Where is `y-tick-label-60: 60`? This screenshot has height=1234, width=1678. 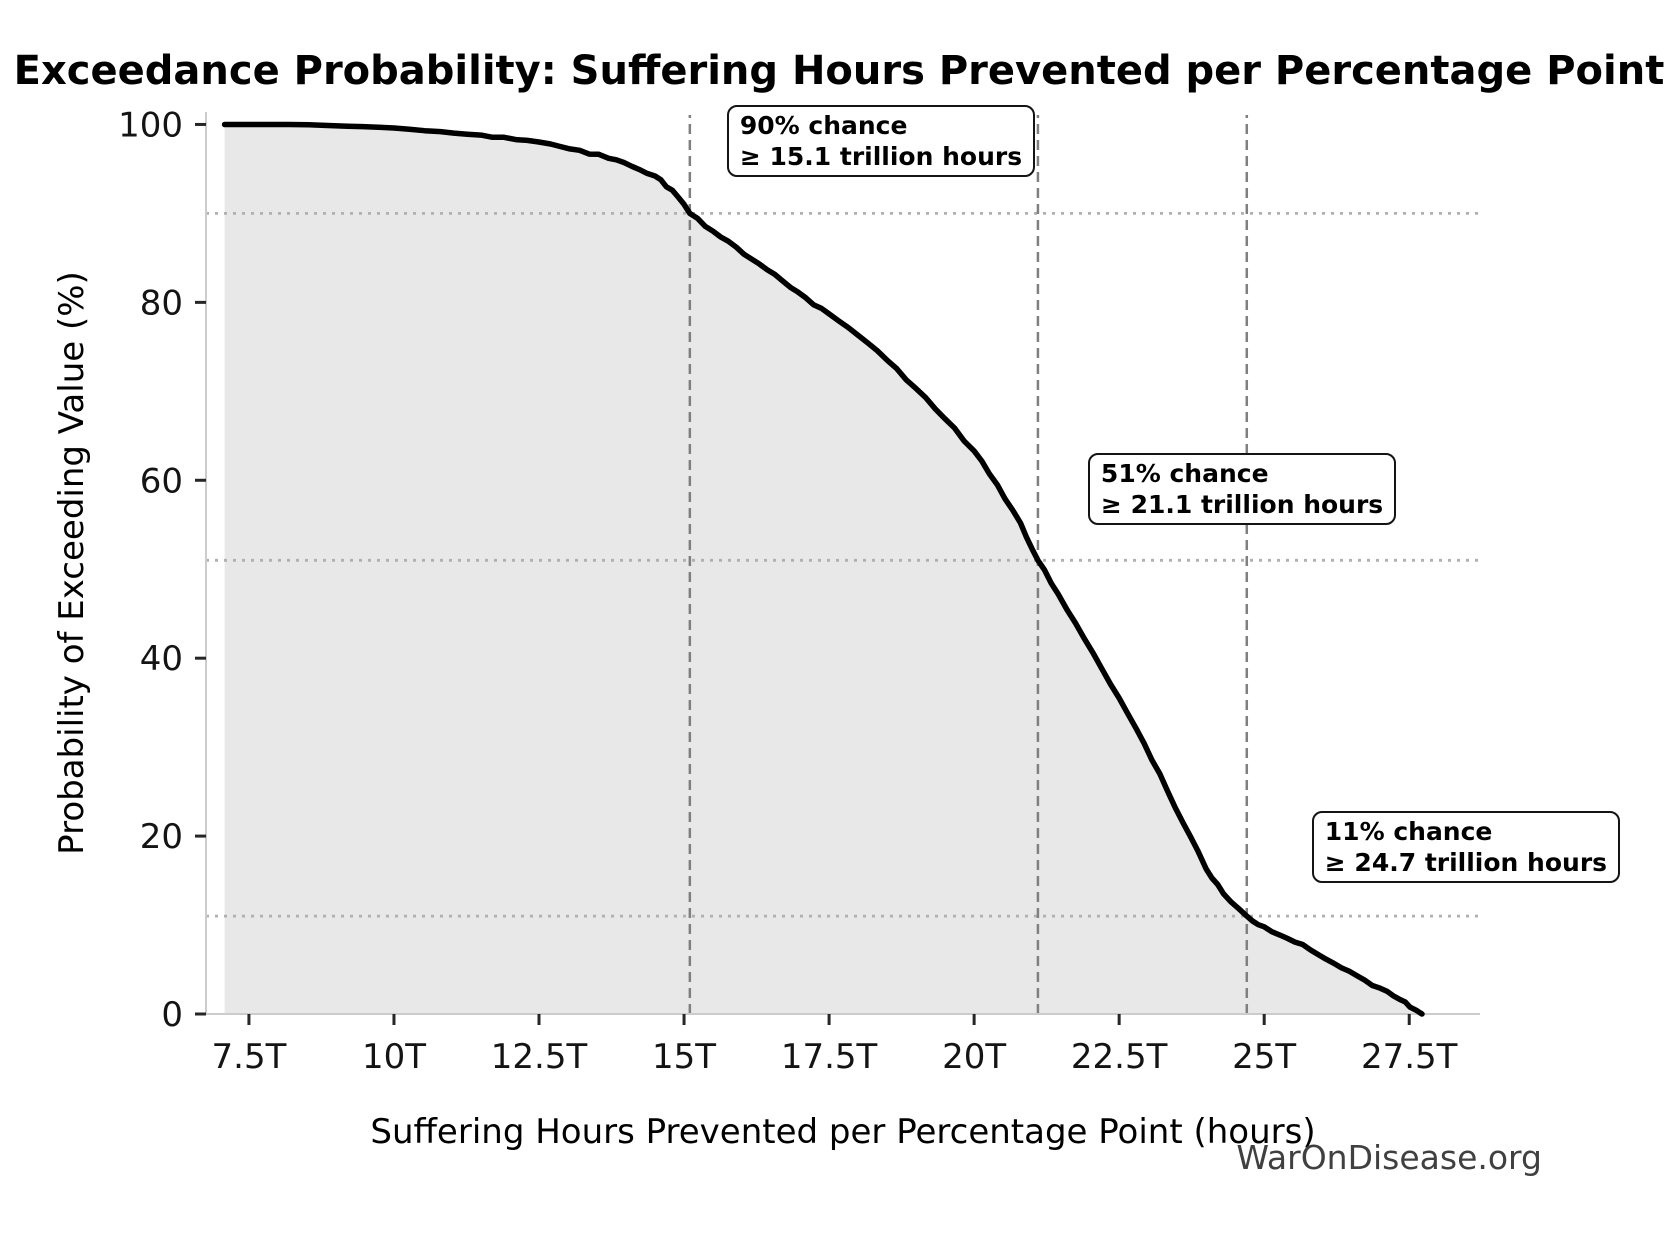
y-tick-label-60: 60 is located at coordinates (161, 481).